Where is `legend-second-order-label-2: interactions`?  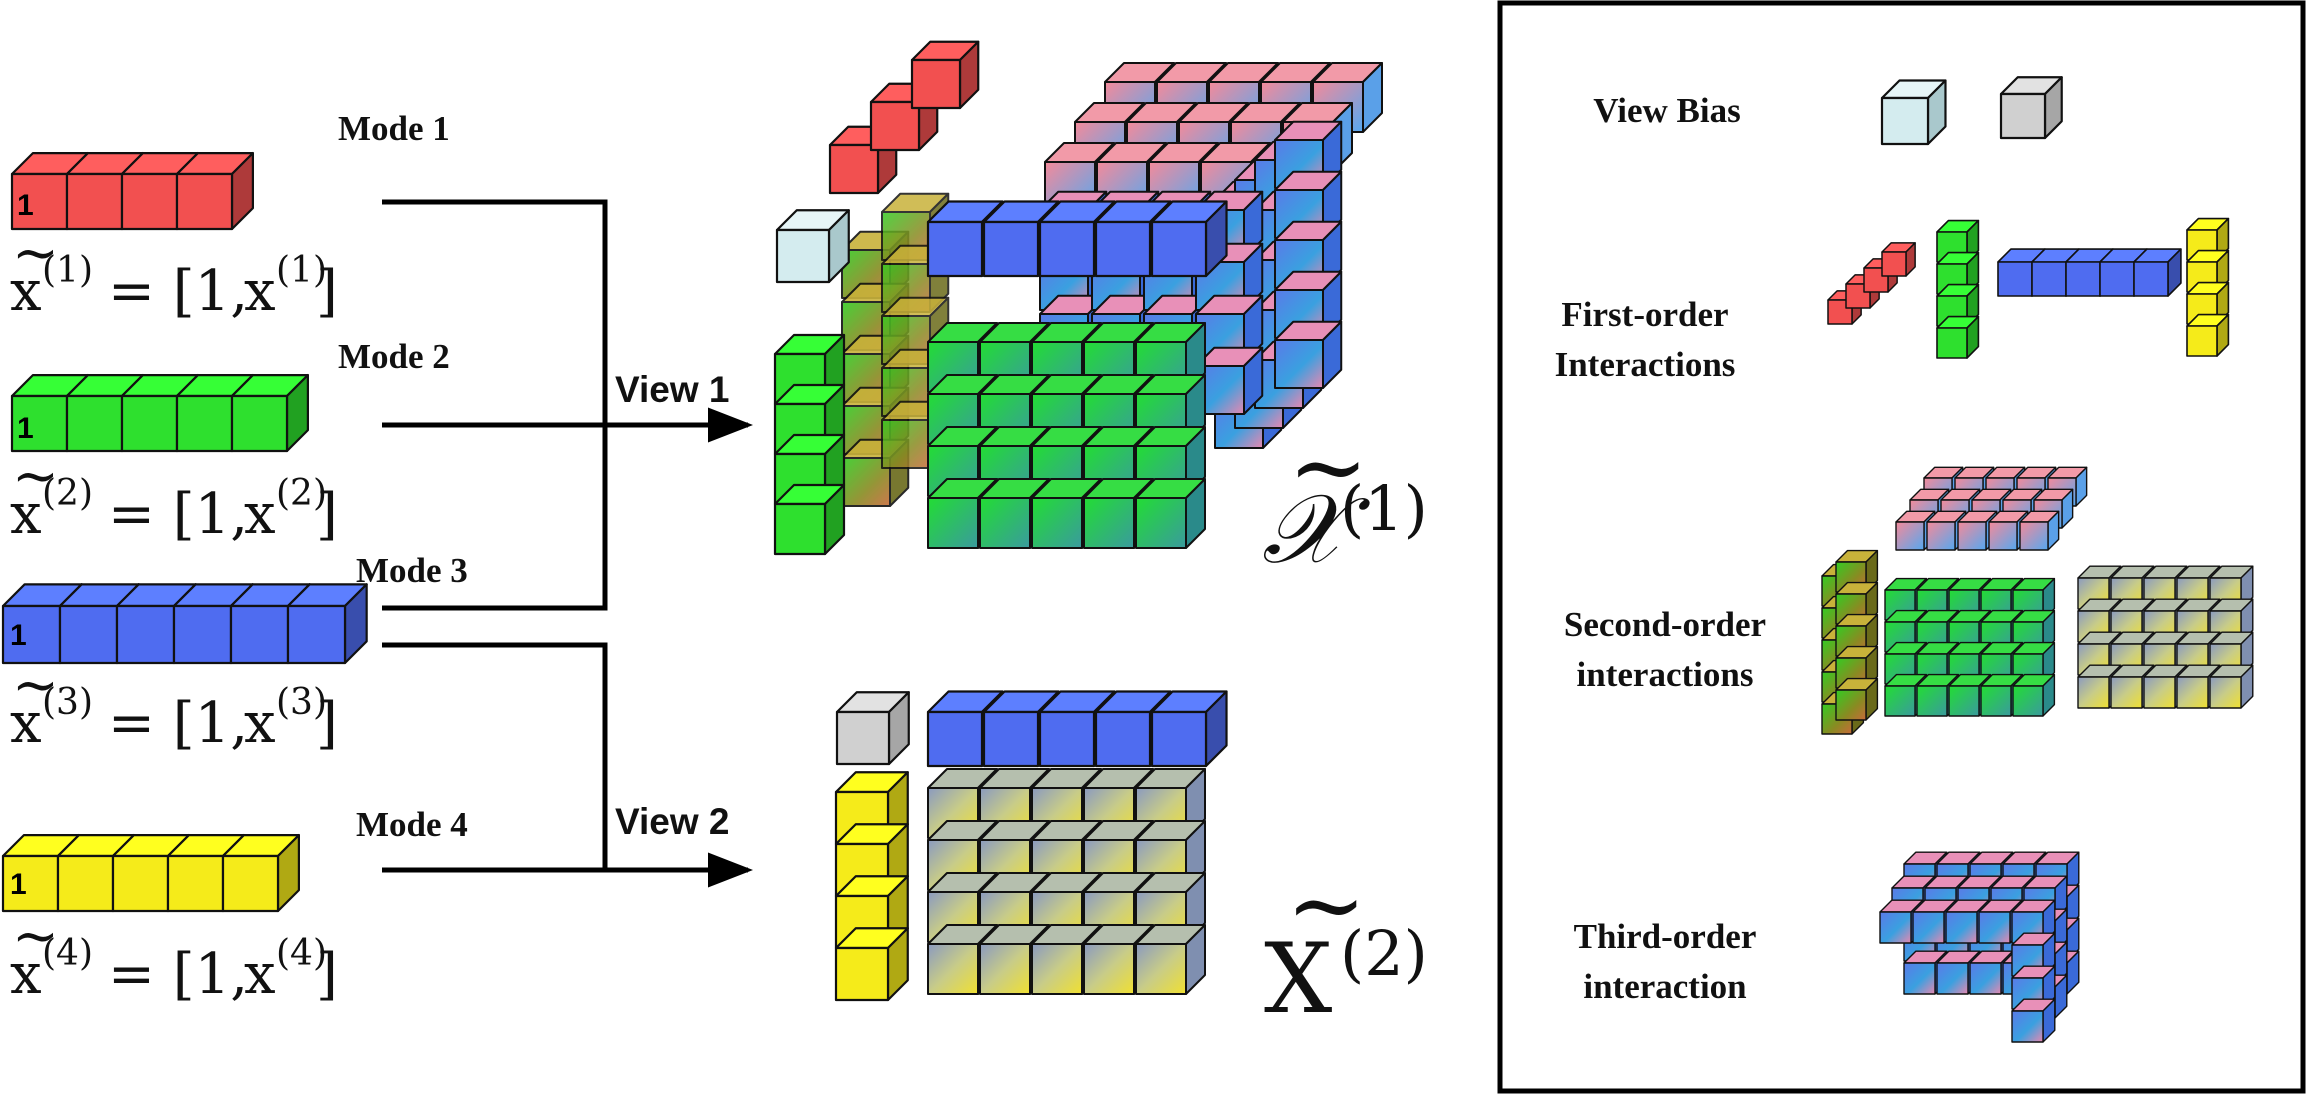 legend-second-order-label-2: interactions is located at coordinates (1665, 674).